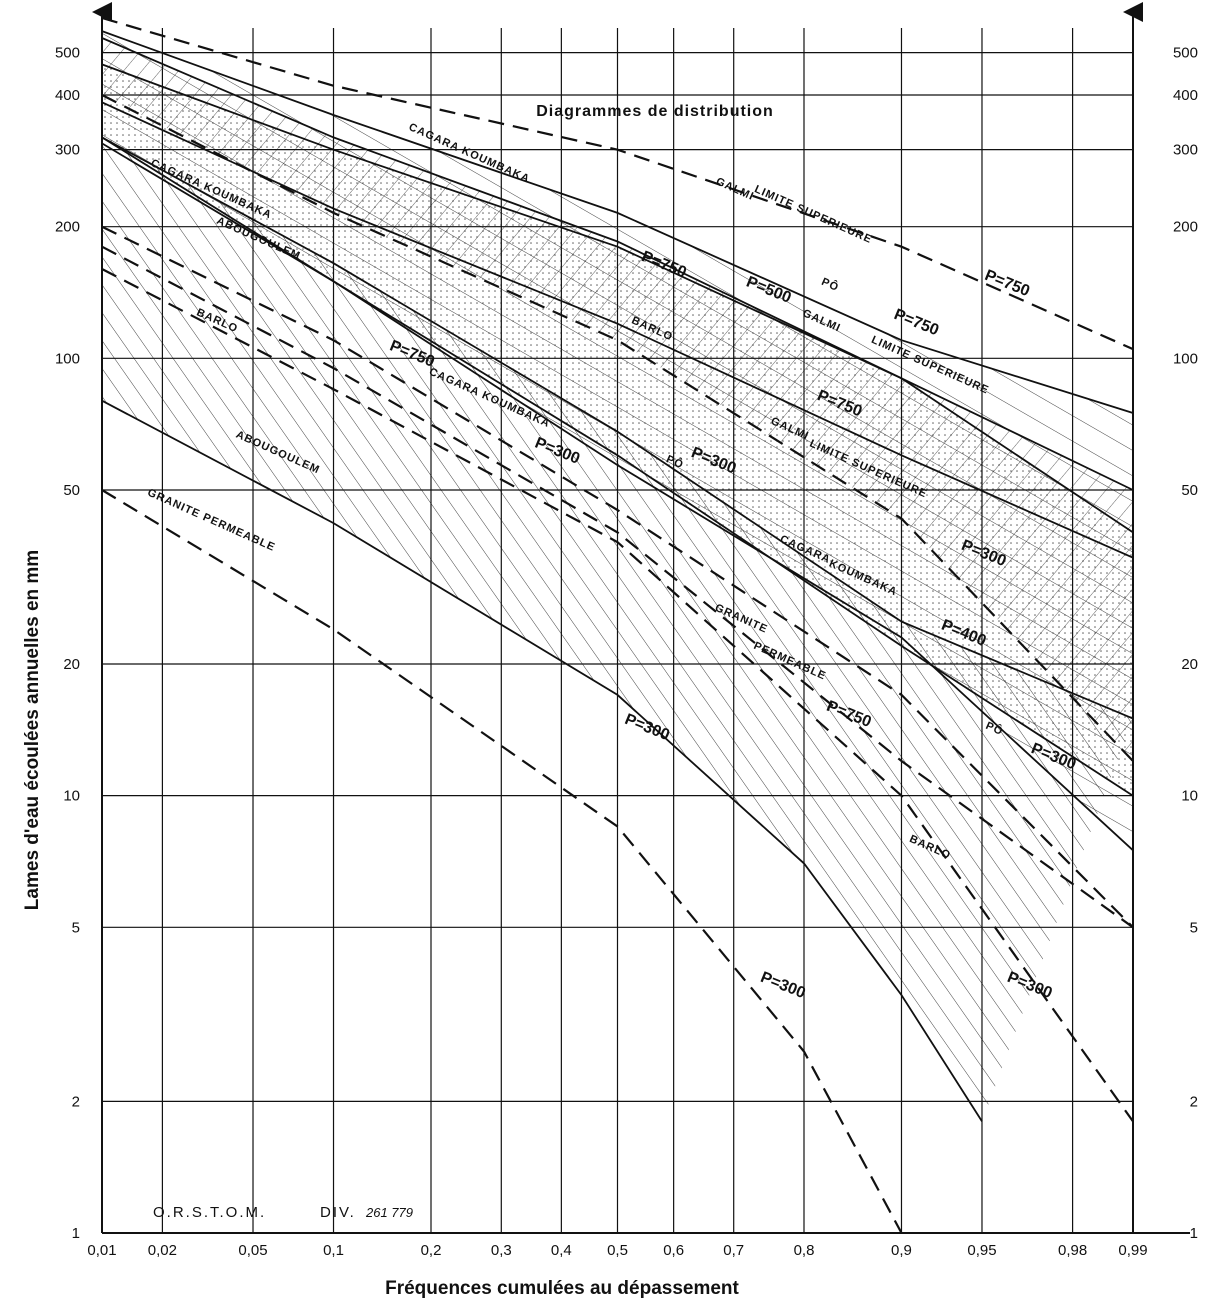 The height and width of the screenshot is (1312, 1216). What do you see at coordinates (389, 1212) in the screenshot?
I see `stamp-ref-number: 261 779` at bounding box center [389, 1212].